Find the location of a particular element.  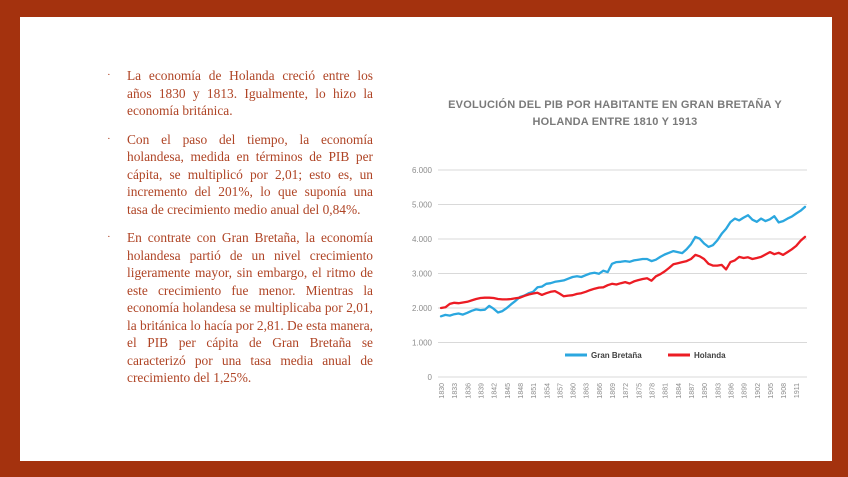

x-tick-label: 1896 is located at coordinates (731, 391).